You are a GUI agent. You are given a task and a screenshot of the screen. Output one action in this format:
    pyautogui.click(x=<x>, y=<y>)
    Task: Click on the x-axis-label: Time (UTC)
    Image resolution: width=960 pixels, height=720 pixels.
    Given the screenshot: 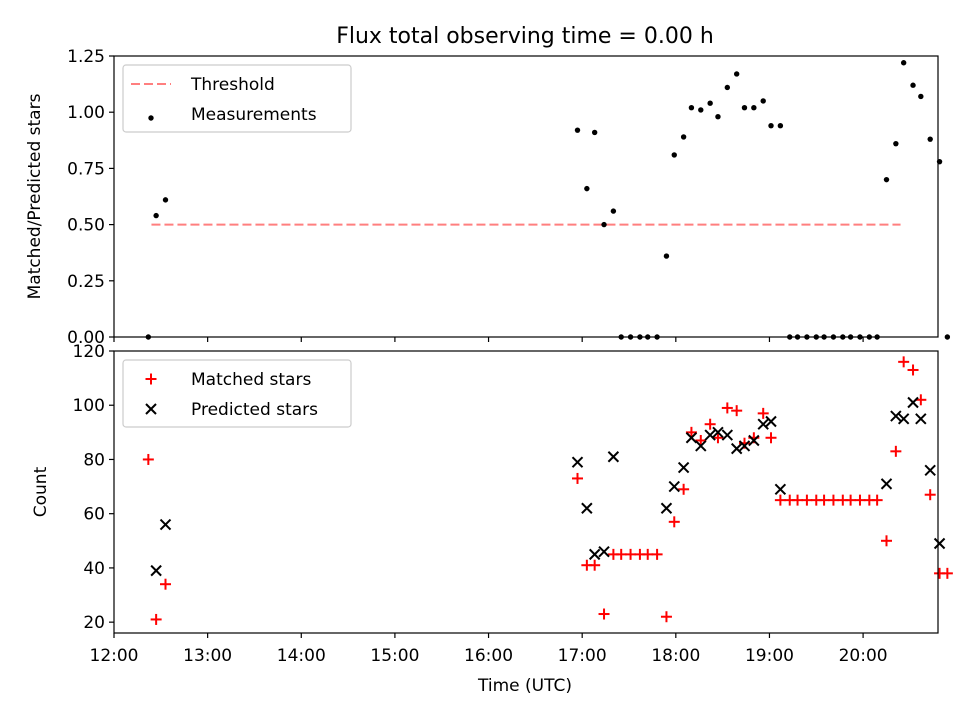 What is the action you would take?
    pyautogui.click(x=524, y=686)
    